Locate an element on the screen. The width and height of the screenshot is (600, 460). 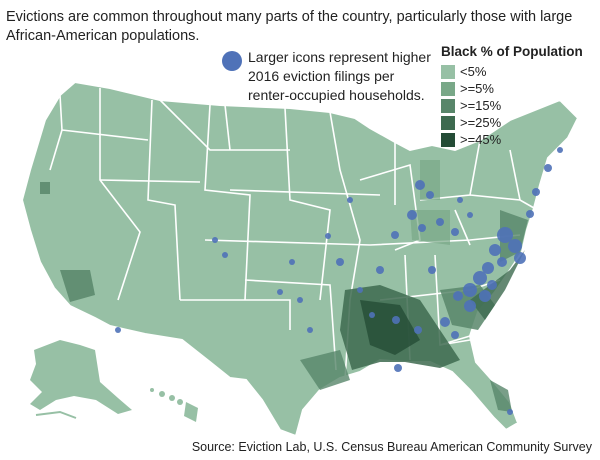
legend-item: >=45% is located at coordinates (512, 139).